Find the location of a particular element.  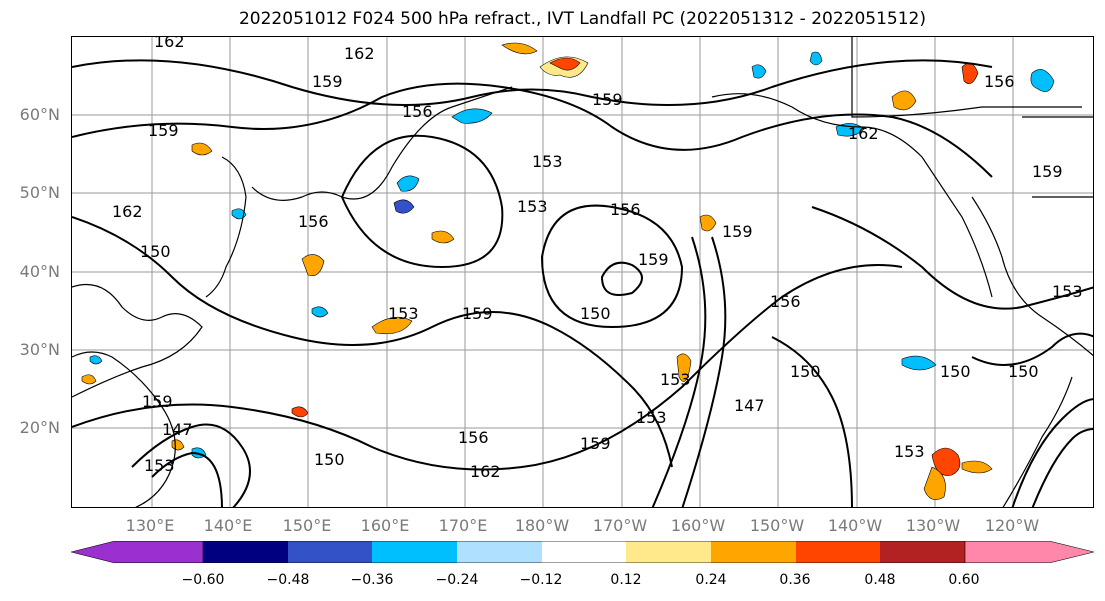

lat-label-60n: 60°N is located at coordinates (39, 114).